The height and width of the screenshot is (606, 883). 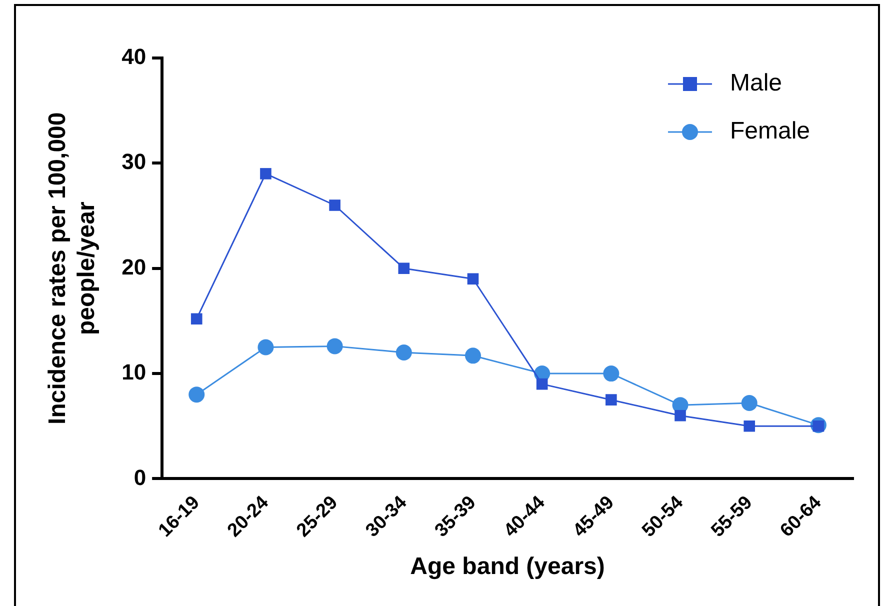 What do you see at coordinates (134, 161) in the screenshot?
I see `y-tick-label: 30` at bounding box center [134, 161].